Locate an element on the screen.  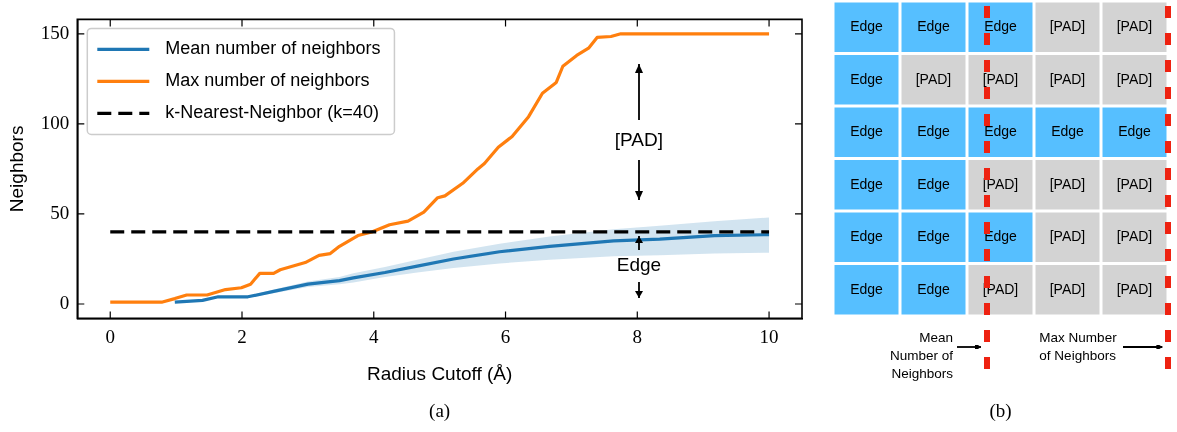
annotation: [PAD] is located at coordinates (639, 139).